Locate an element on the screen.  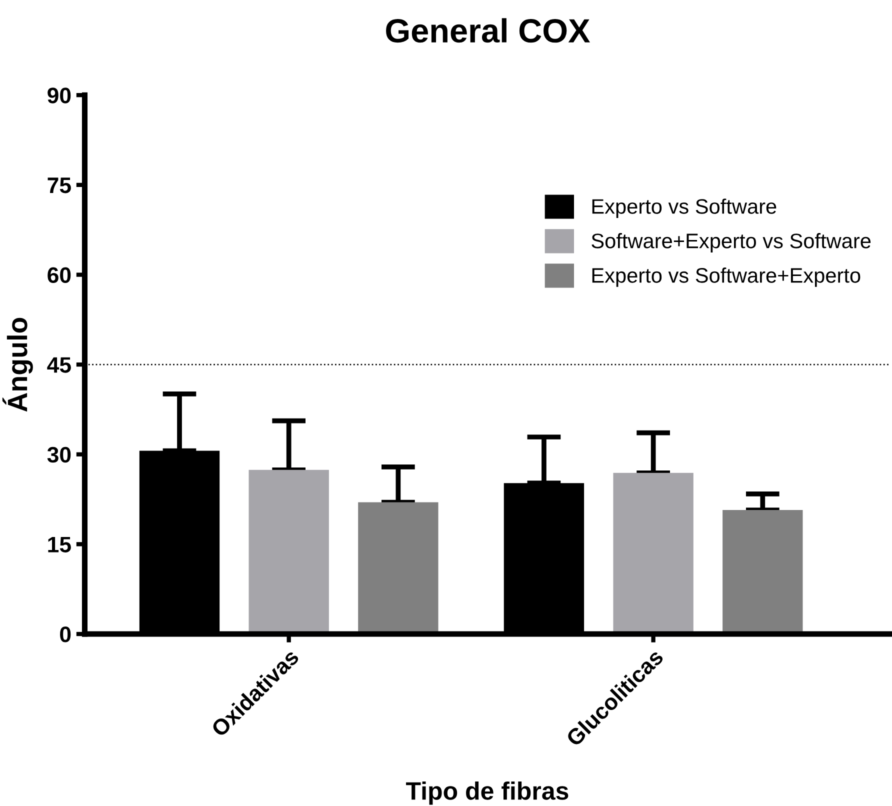
x-axis-title: Tipo de fibras is located at coordinates (487, 793).